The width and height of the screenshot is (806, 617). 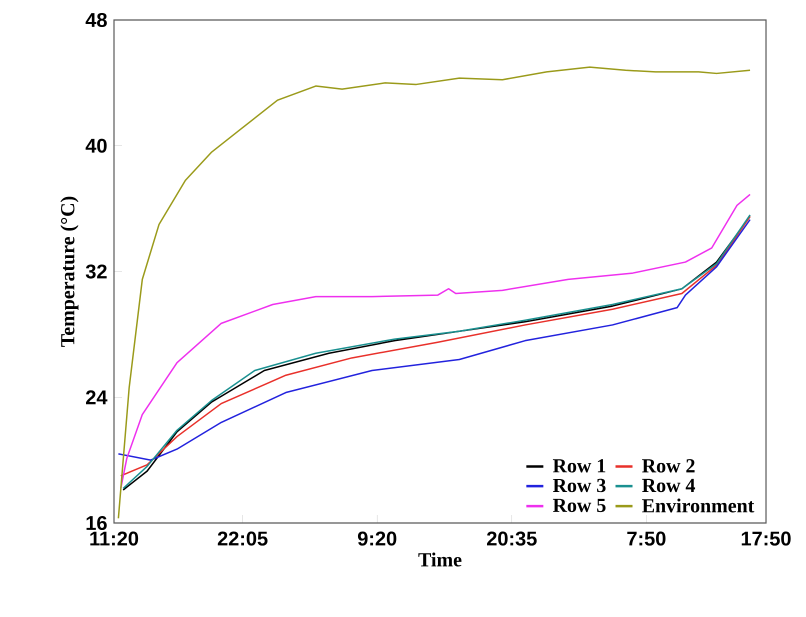 I want to click on y-tick-label: 24, so click(x=97, y=397).